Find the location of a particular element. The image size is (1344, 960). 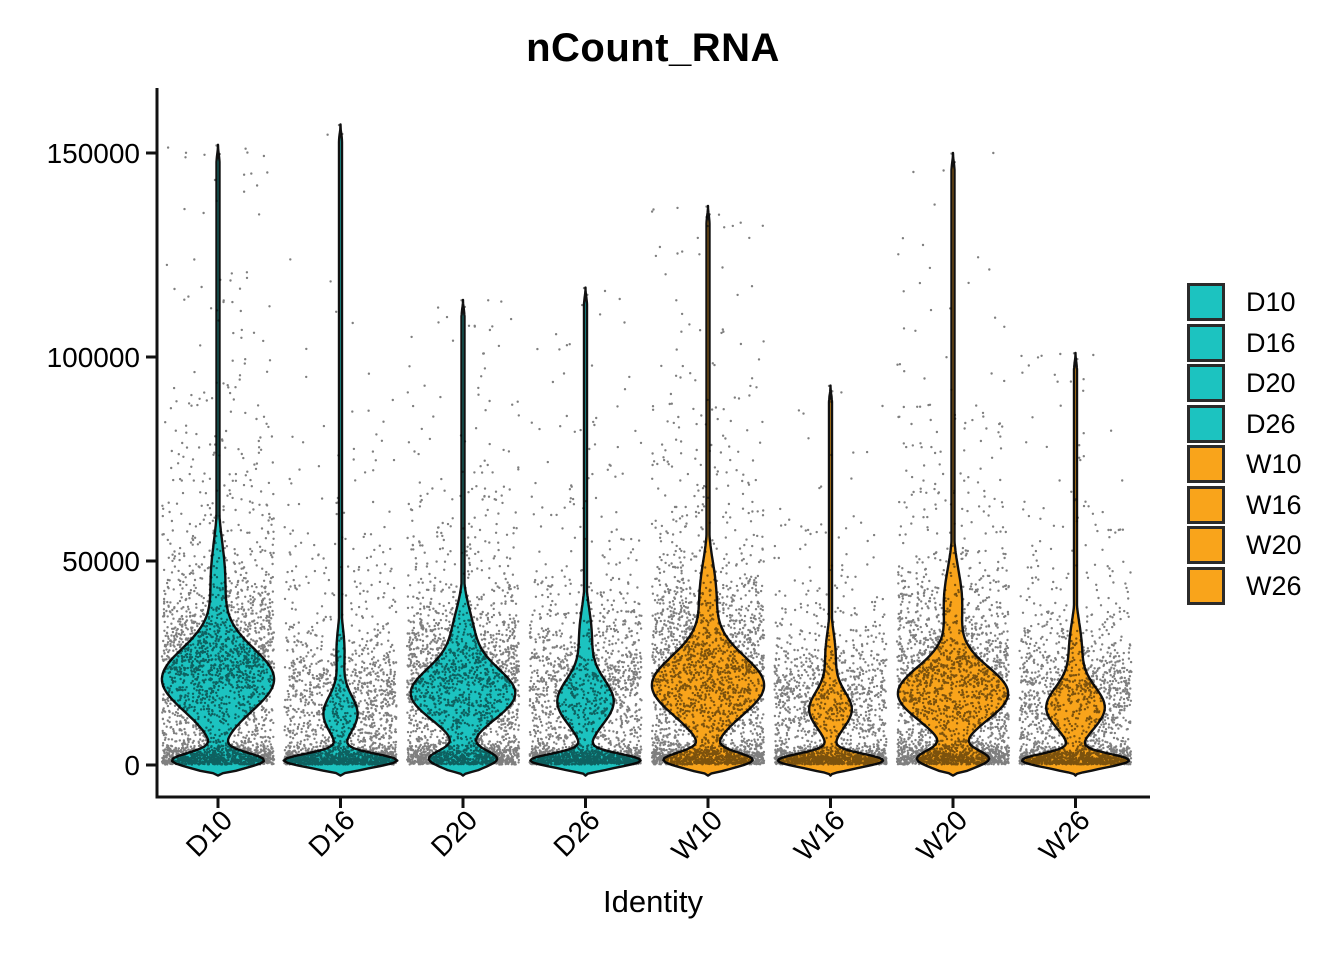

legend-label: W26 is located at coordinates (1274, 585).